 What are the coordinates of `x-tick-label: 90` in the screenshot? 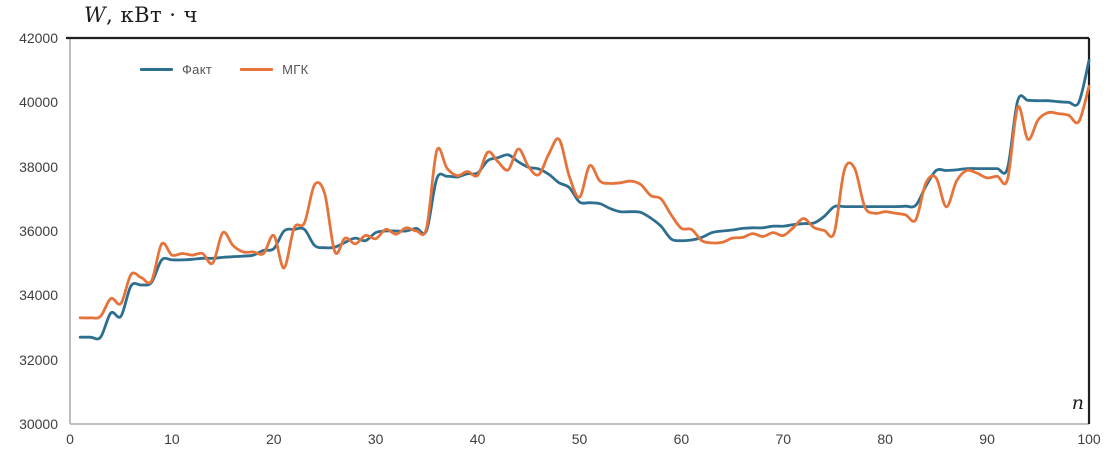 It's located at (987, 439).